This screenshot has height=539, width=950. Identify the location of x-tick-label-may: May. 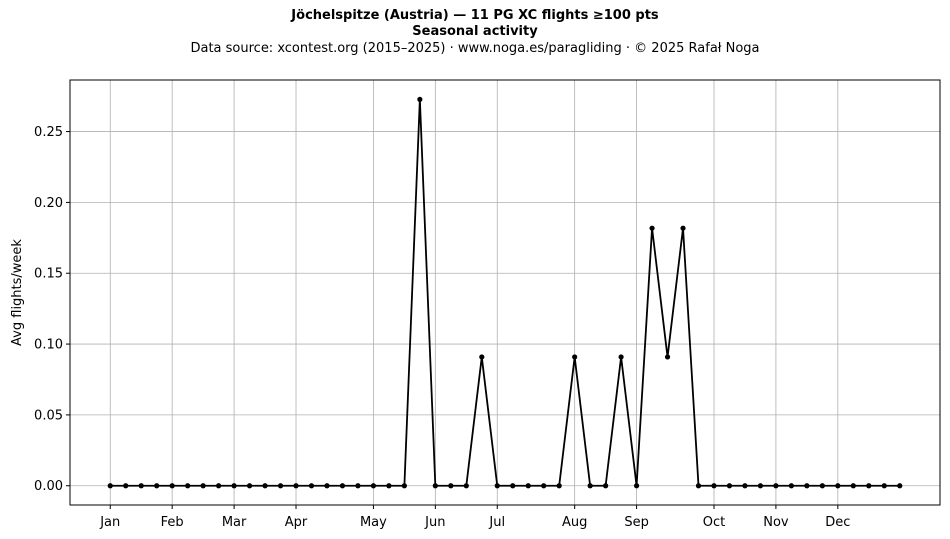
(373, 522).